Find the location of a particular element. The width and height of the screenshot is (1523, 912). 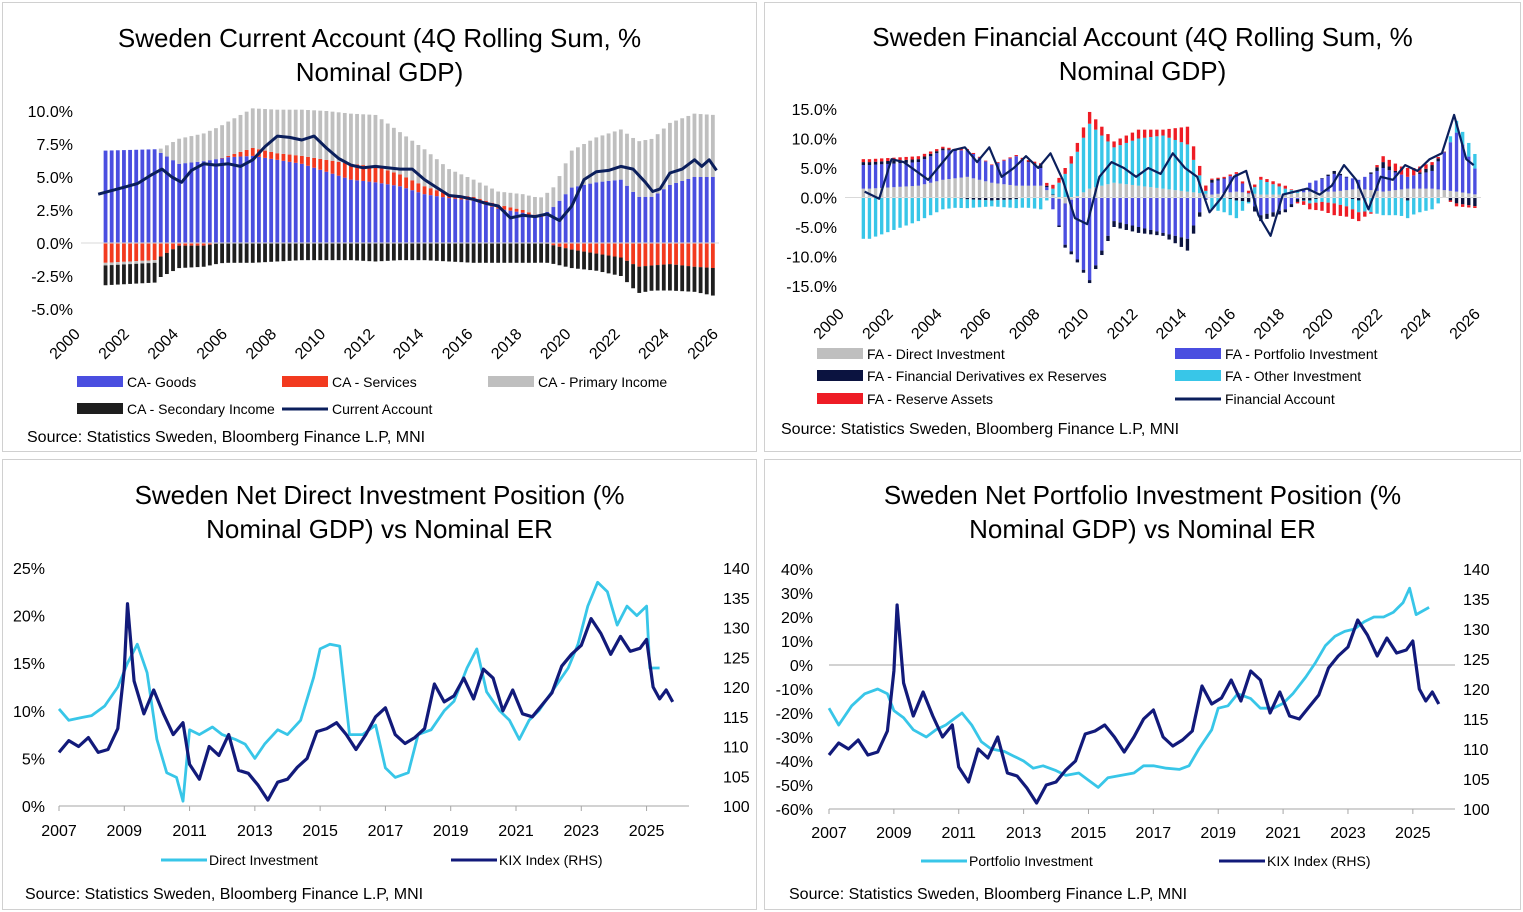

y-left-tick-label: -60% is located at coordinates (794, 810).